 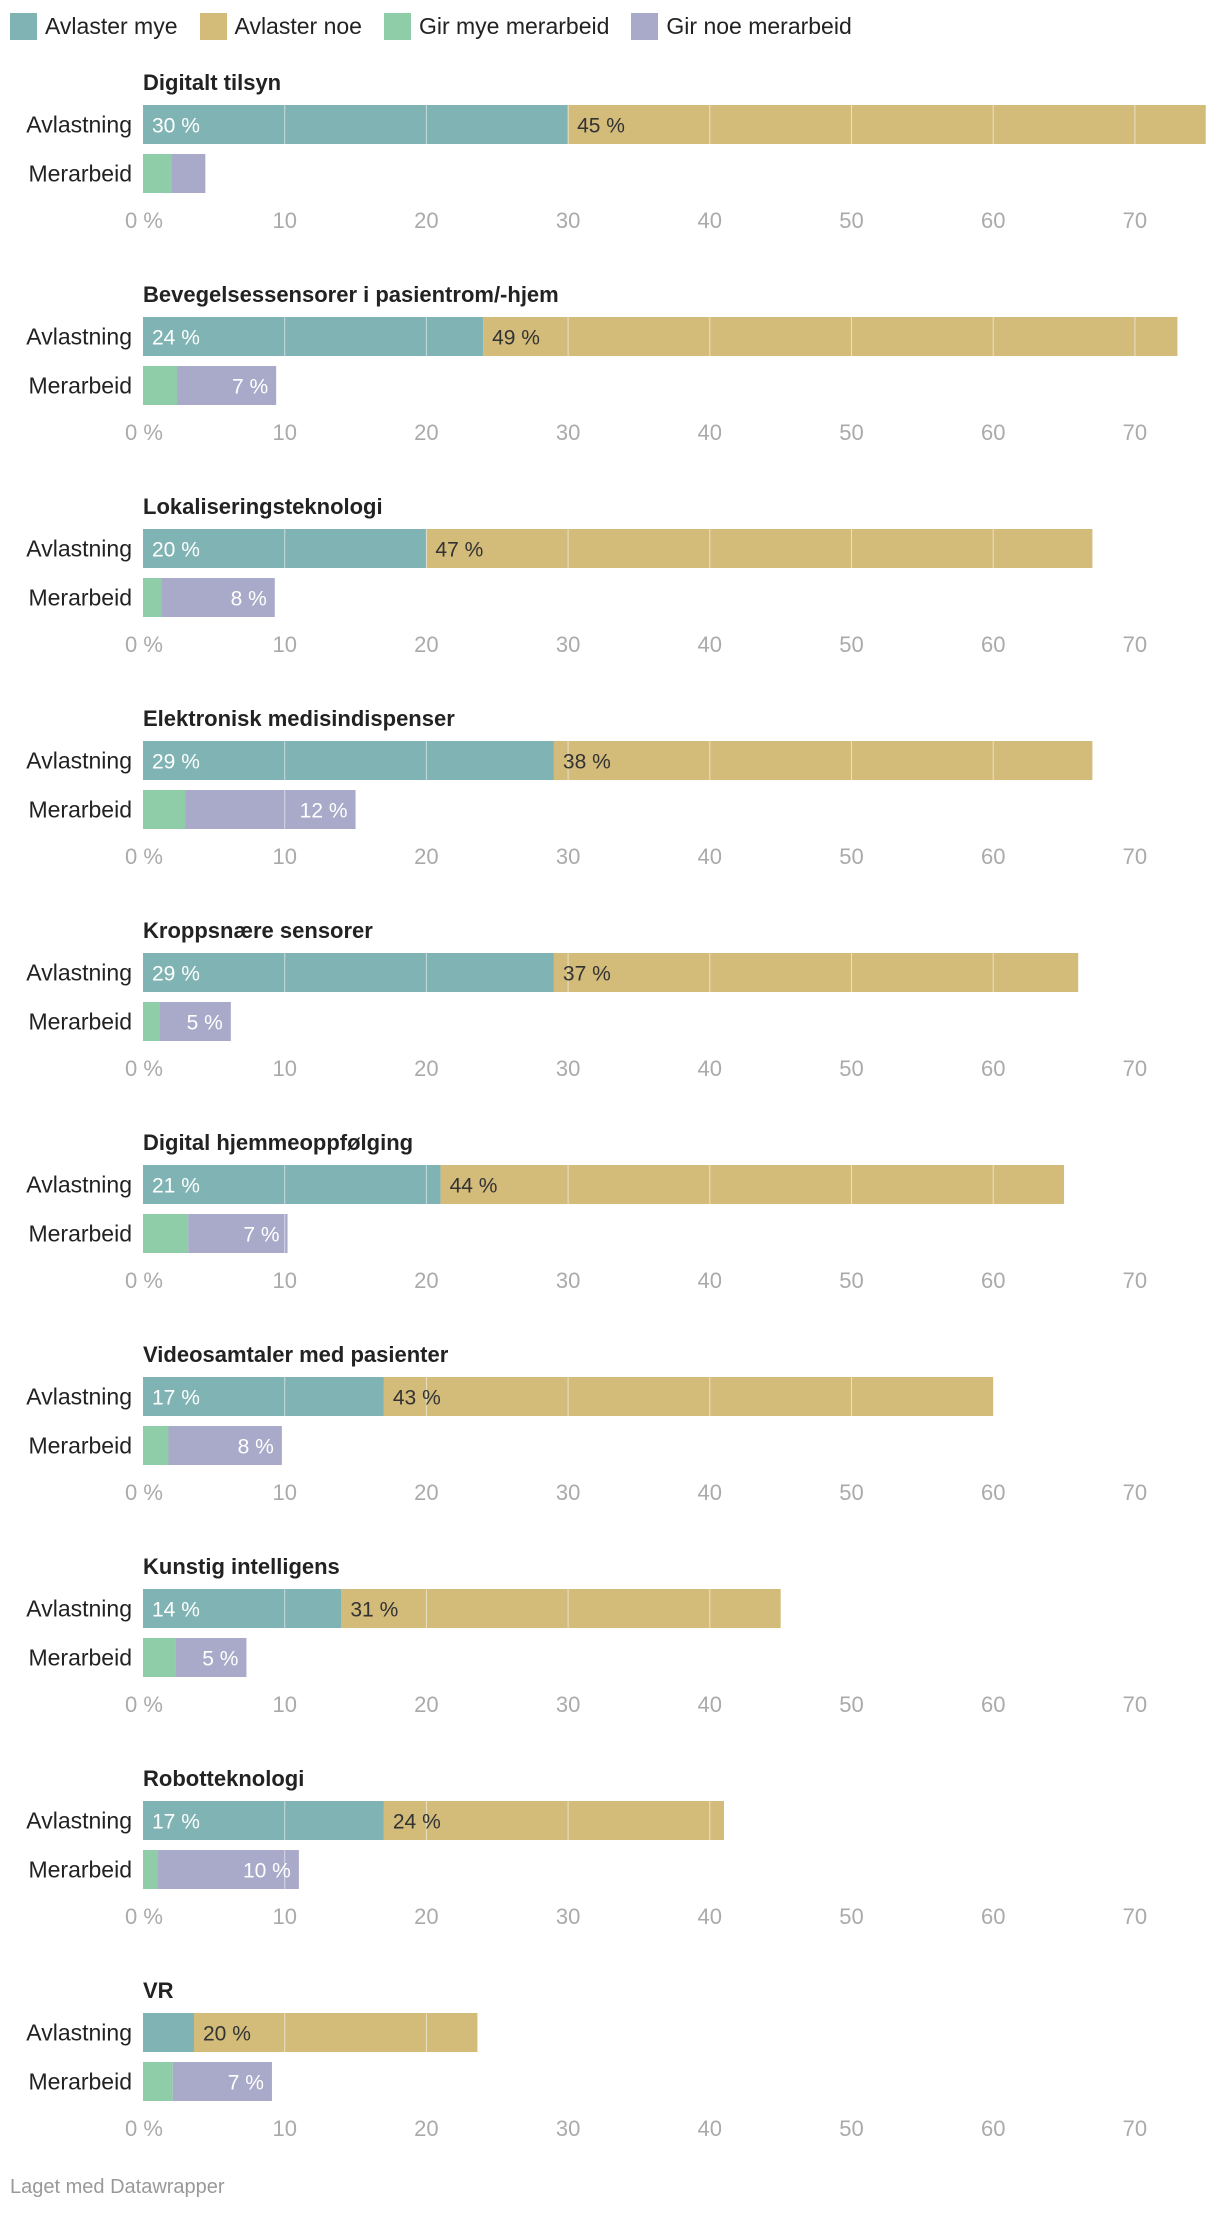 What do you see at coordinates (176, 338) in the screenshot?
I see `value-label-avlaster-mye: 24 %` at bounding box center [176, 338].